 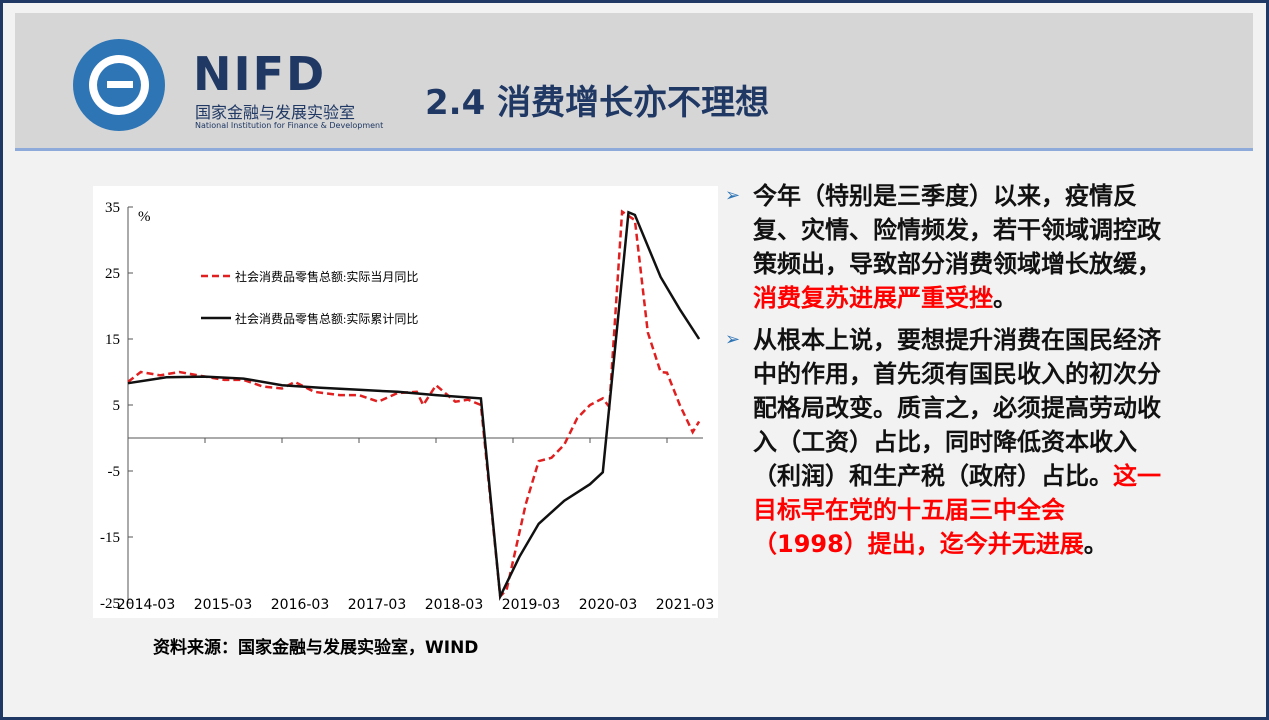 What do you see at coordinates (119, 85) in the screenshot?
I see `logo` at bounding box center [119, 85].